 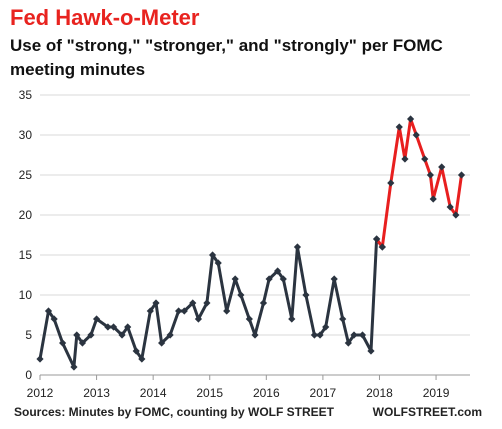 I want to click on y-tick-label: 25, so click(x=26, y=175).